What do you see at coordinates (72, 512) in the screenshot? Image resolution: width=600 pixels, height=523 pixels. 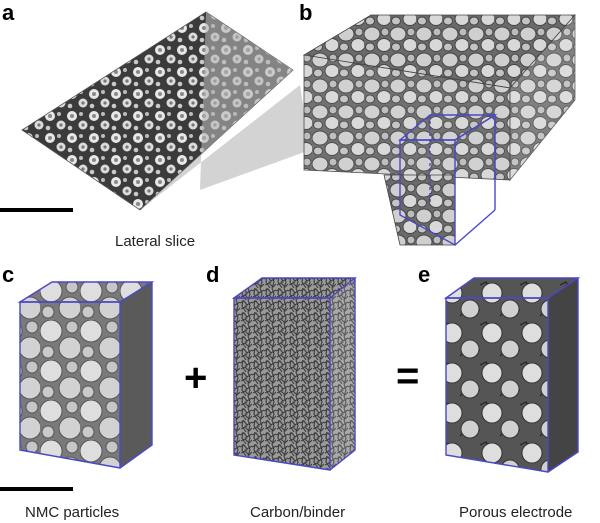 I see `caption-nmc-particles: NMC particles` at bounding box center [72, 512].